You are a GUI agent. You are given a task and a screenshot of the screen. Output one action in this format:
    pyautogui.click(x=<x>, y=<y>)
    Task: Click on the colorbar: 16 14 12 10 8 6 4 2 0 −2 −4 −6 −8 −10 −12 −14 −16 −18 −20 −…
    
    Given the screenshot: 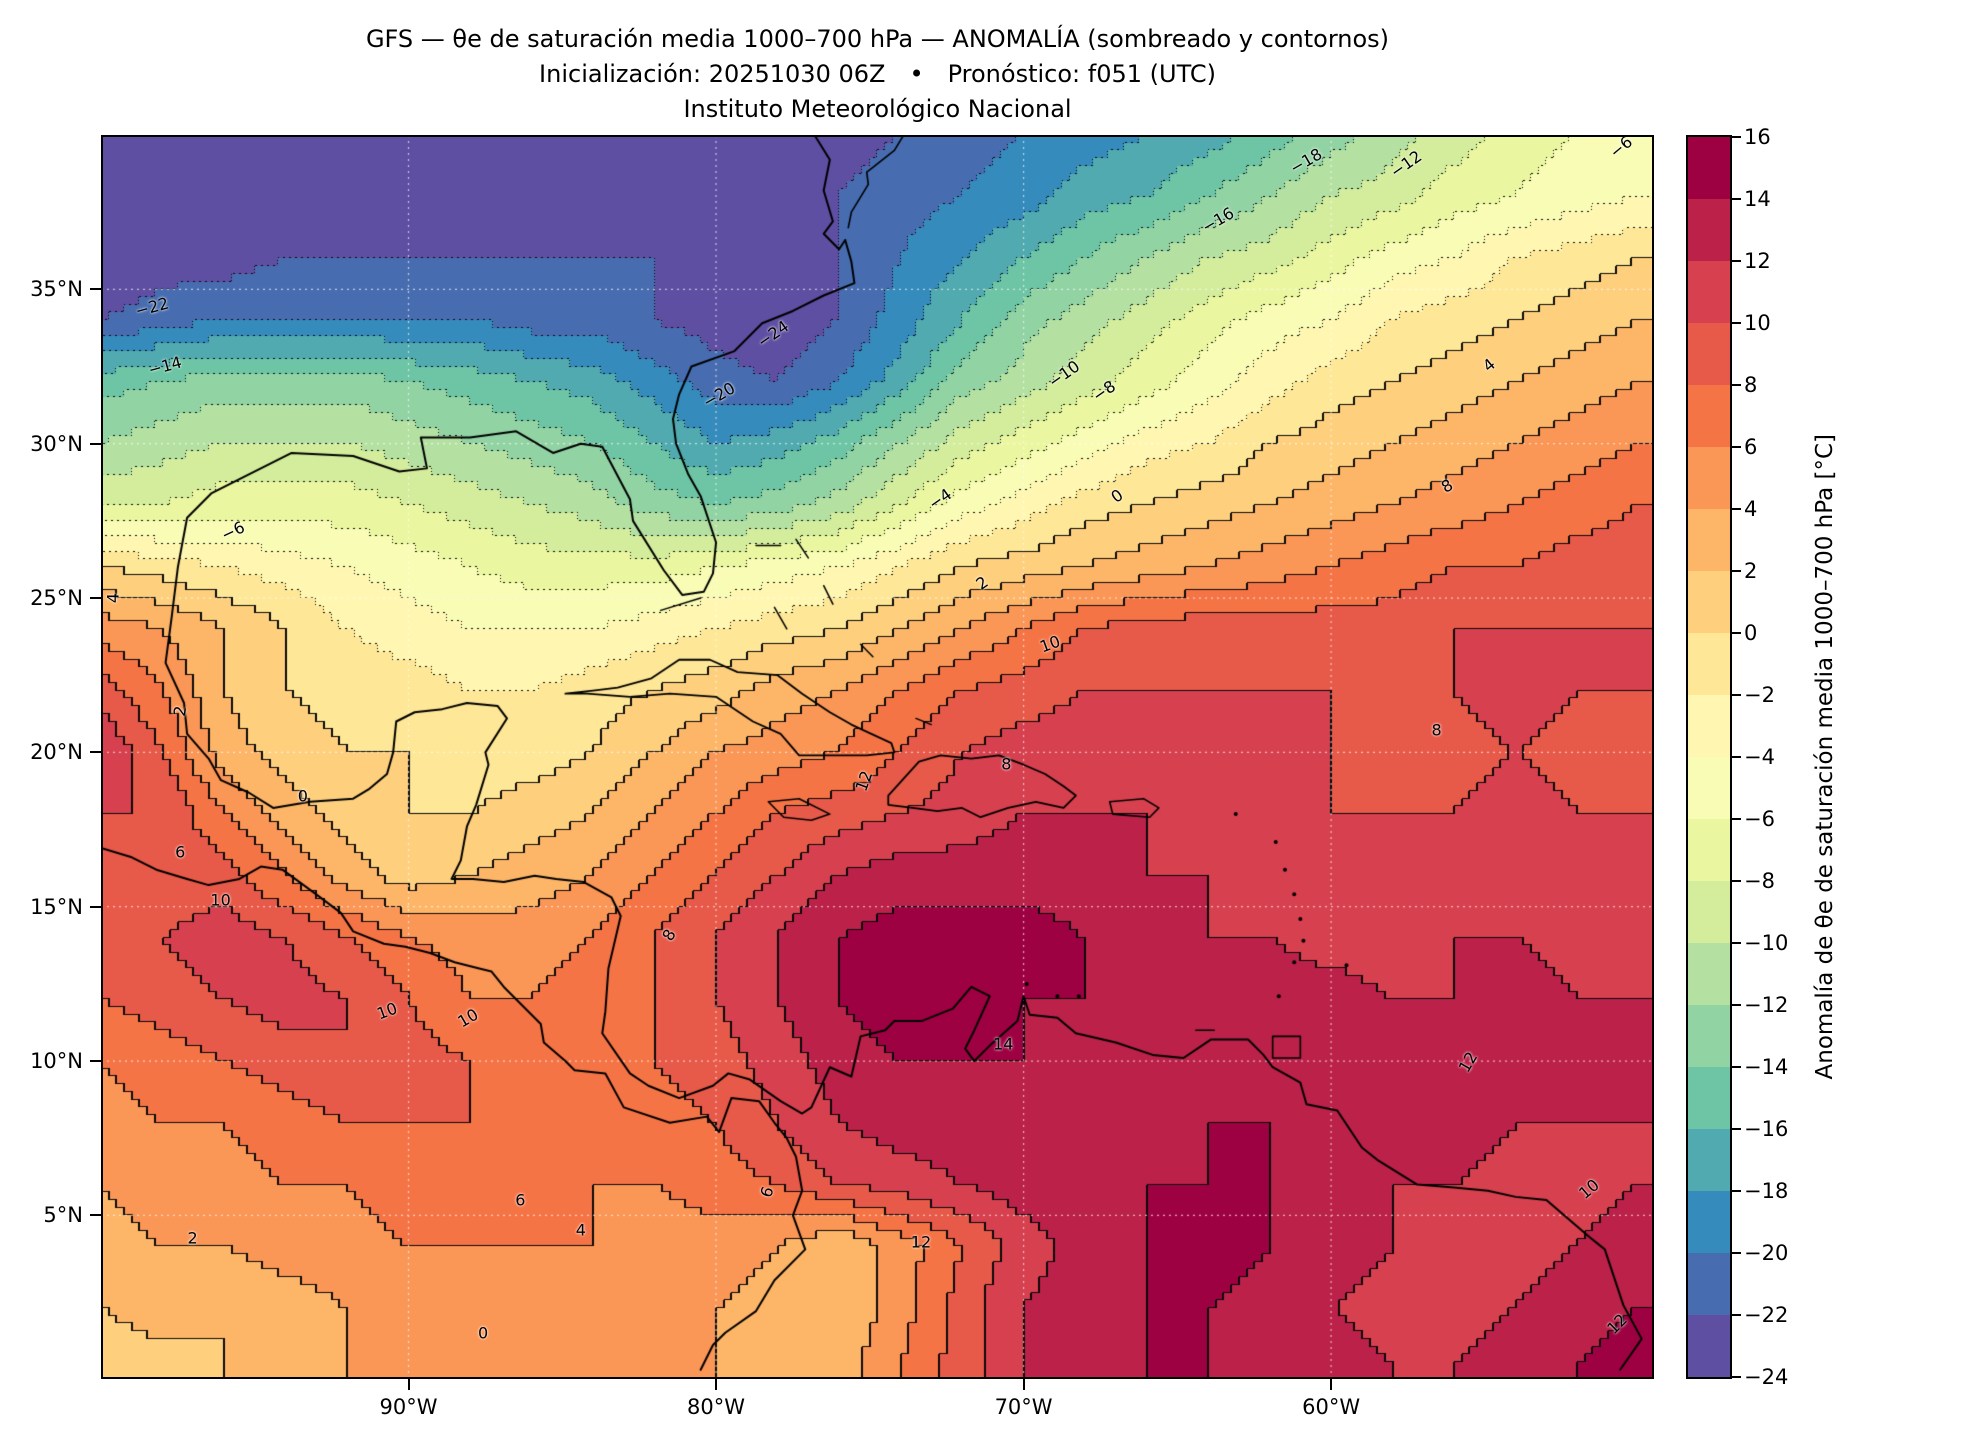 What is the action you would take?
    pyautogui.click(x=1737, y=757)
    